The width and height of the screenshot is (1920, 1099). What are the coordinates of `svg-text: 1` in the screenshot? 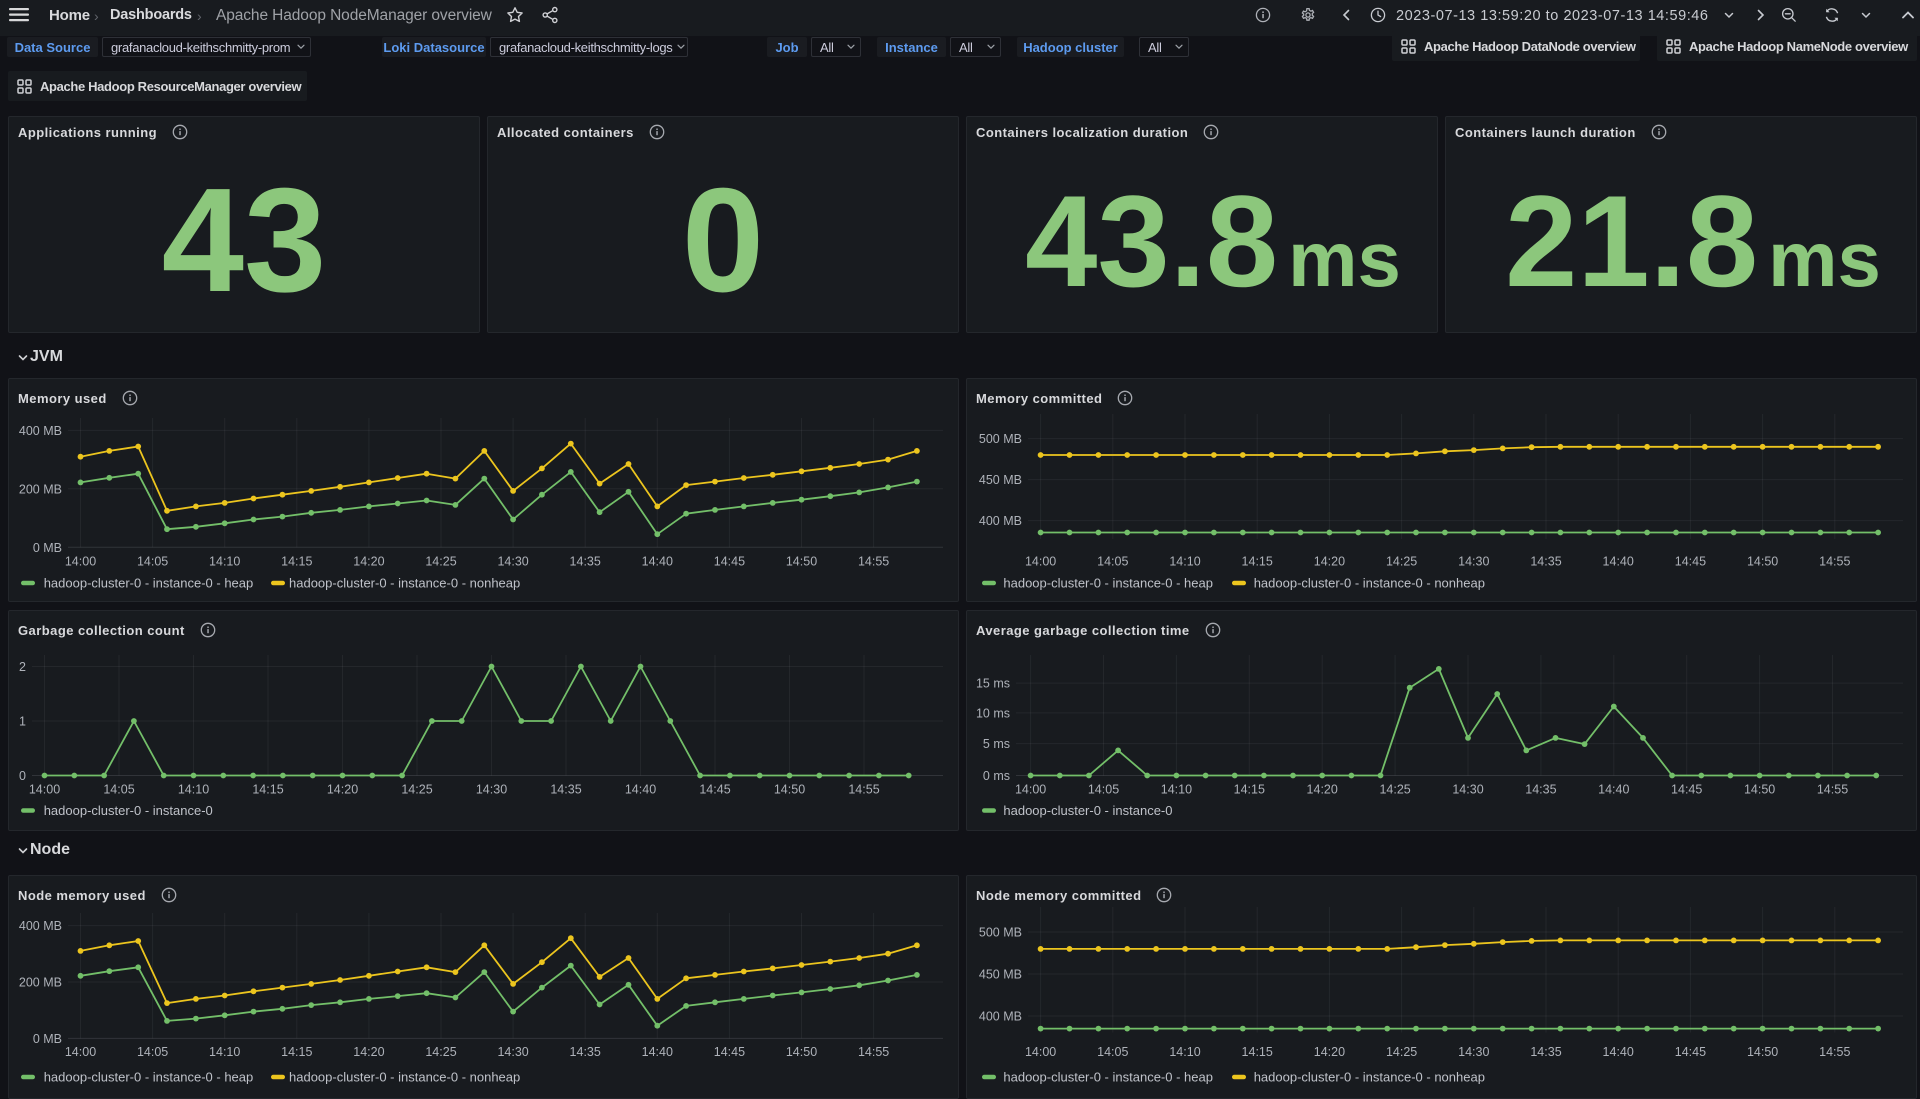 It's located at (22, 722).